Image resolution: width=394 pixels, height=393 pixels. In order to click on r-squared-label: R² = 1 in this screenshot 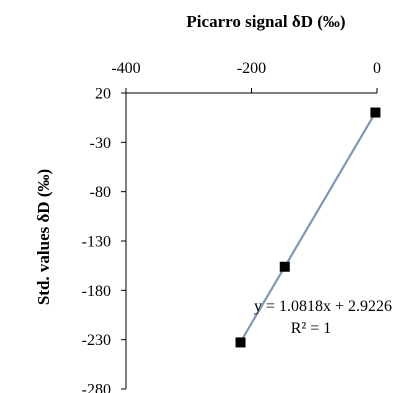, I will do `click(311, 328)`.